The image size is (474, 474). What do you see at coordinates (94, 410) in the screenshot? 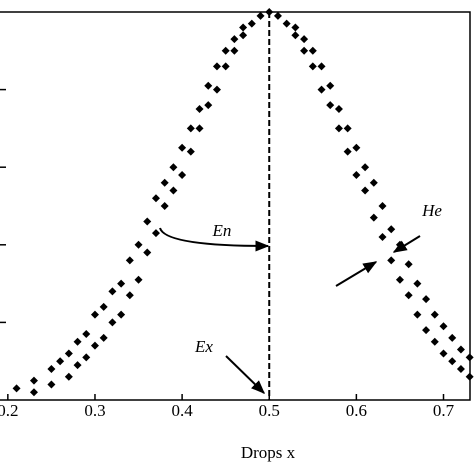
I see `x-tick-label: 0.3` at bounding box center [94, 410].